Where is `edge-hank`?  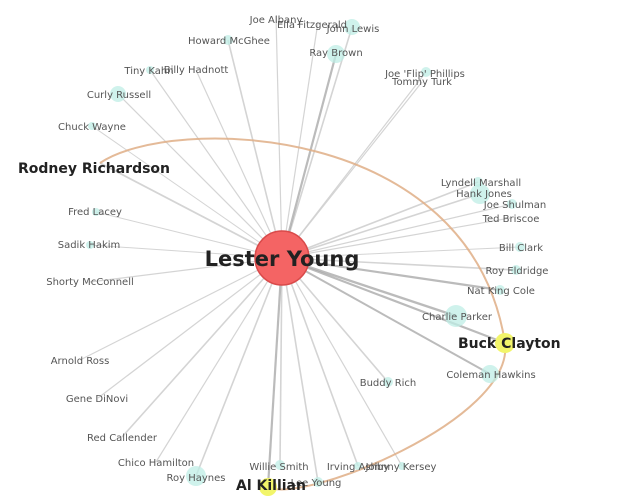 edge-hank is located at coordinates (381, 226).